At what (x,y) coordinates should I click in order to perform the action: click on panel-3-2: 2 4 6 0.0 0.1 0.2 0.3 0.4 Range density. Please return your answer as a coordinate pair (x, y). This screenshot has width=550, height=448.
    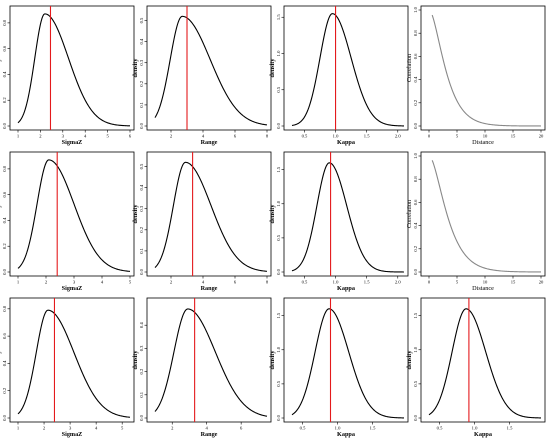
    Looking at the image, I should click on (202, 367).